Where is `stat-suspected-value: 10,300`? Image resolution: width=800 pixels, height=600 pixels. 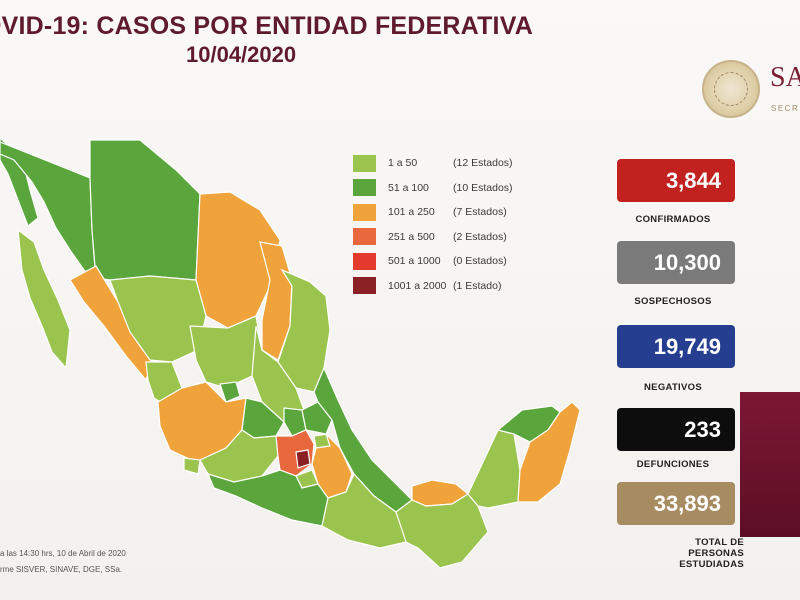 stat-suspected-value: 10,300 is located at coordinates (676, 262).